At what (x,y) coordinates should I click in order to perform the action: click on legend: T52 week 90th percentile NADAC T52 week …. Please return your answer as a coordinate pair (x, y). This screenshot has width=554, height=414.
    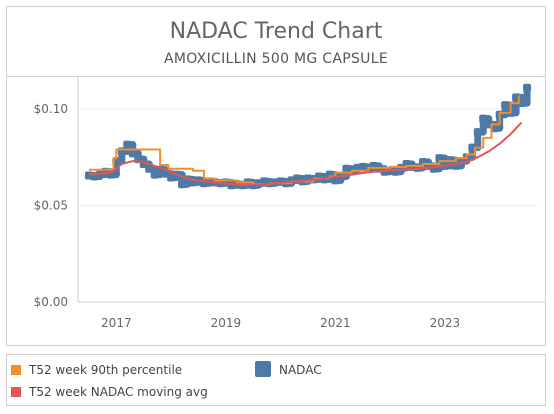
    Looking at the image, I should click on (276, 380).